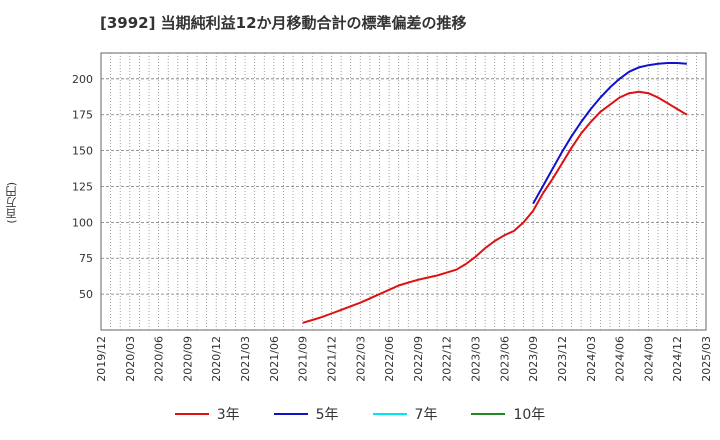  Describe the element at coordinates (191, 414) in the screenshot. I see `legend-swatch-3y` at that location.